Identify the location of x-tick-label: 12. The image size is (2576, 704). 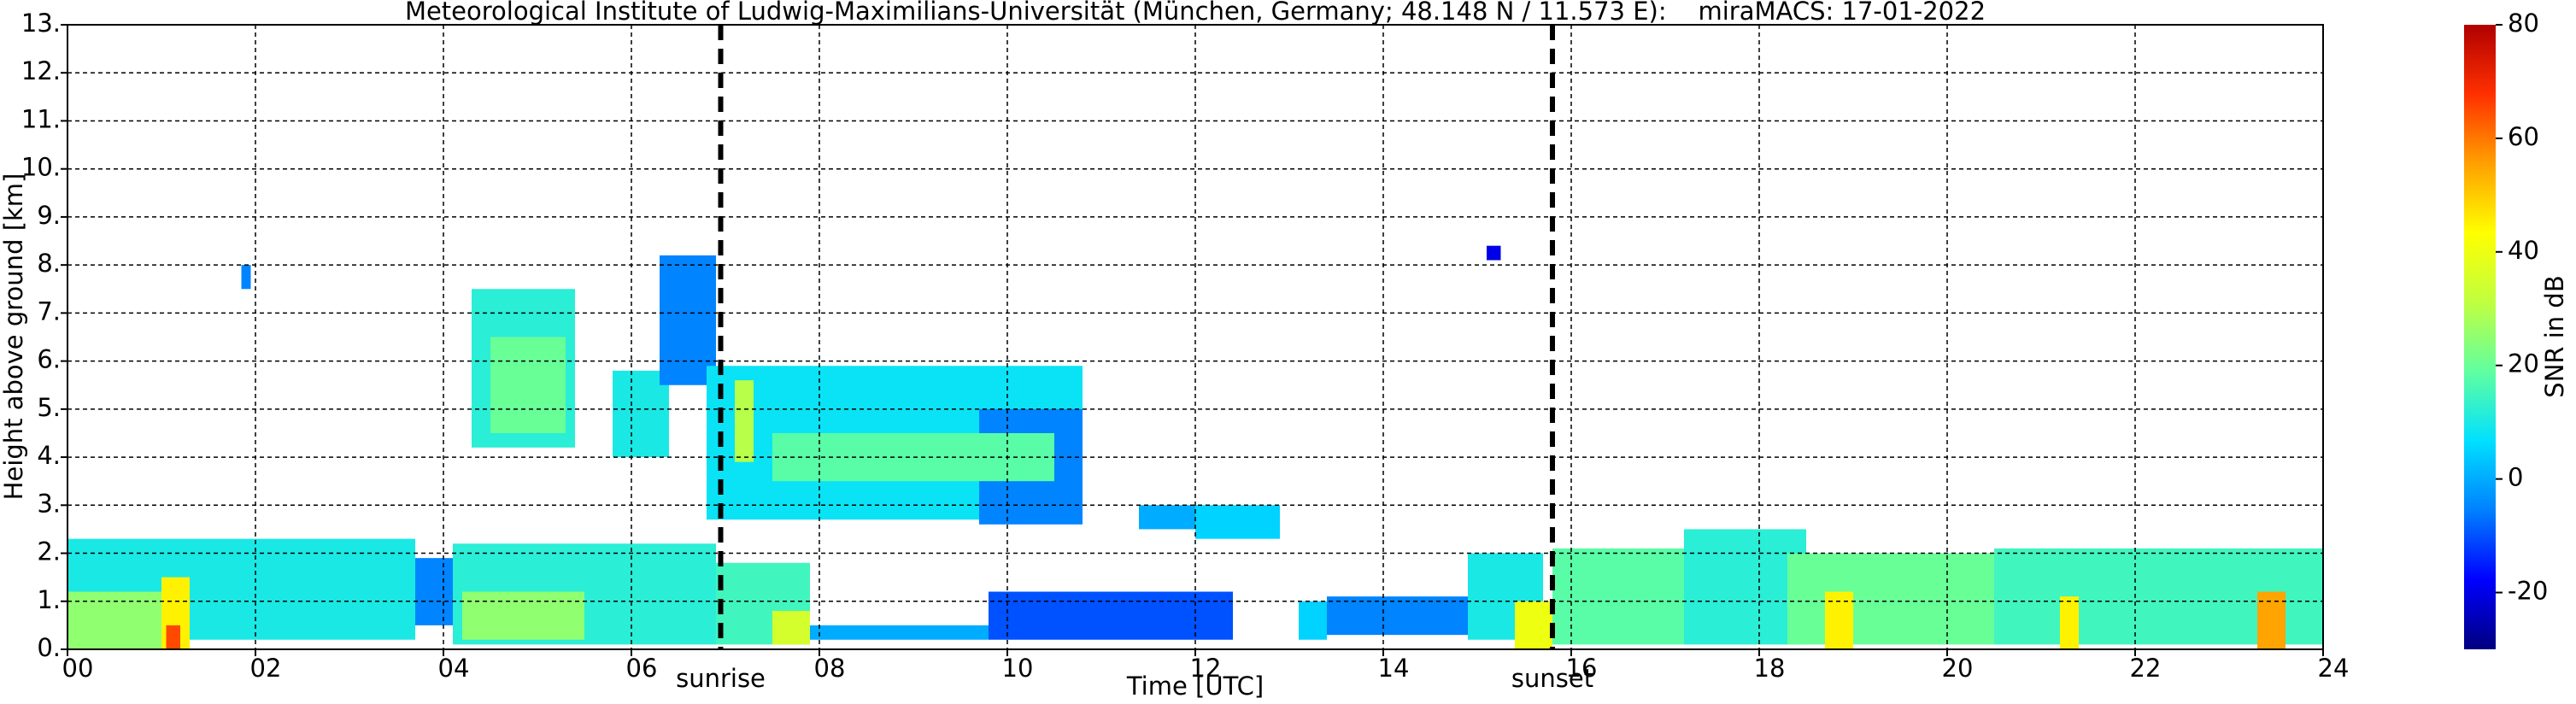
(1206, 668).